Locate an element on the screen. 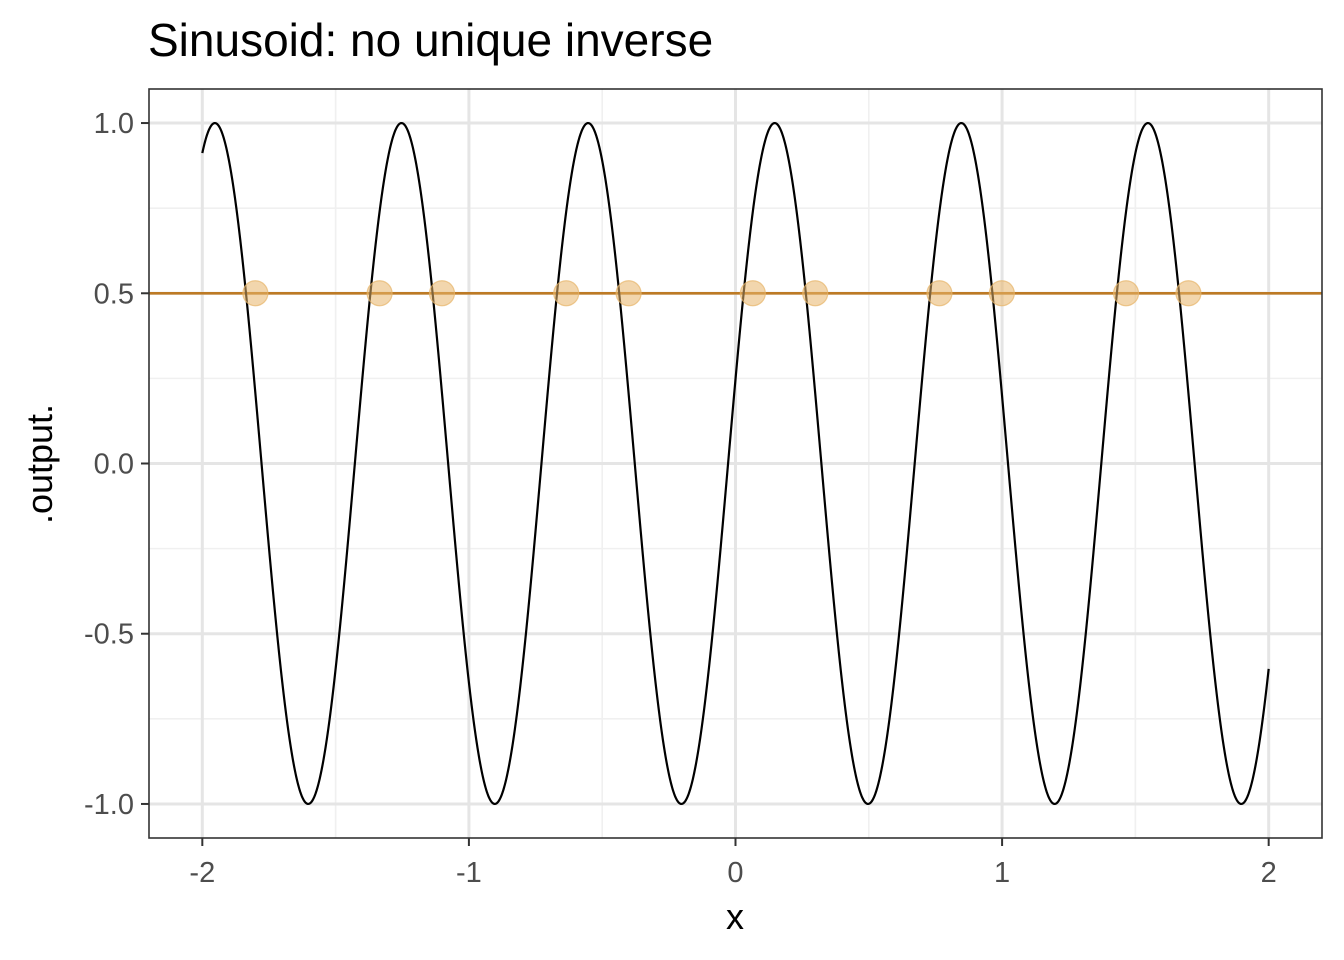 The image size is (1344, 960). y-tick-label: -1.0 is located at coordinates (109, 805).